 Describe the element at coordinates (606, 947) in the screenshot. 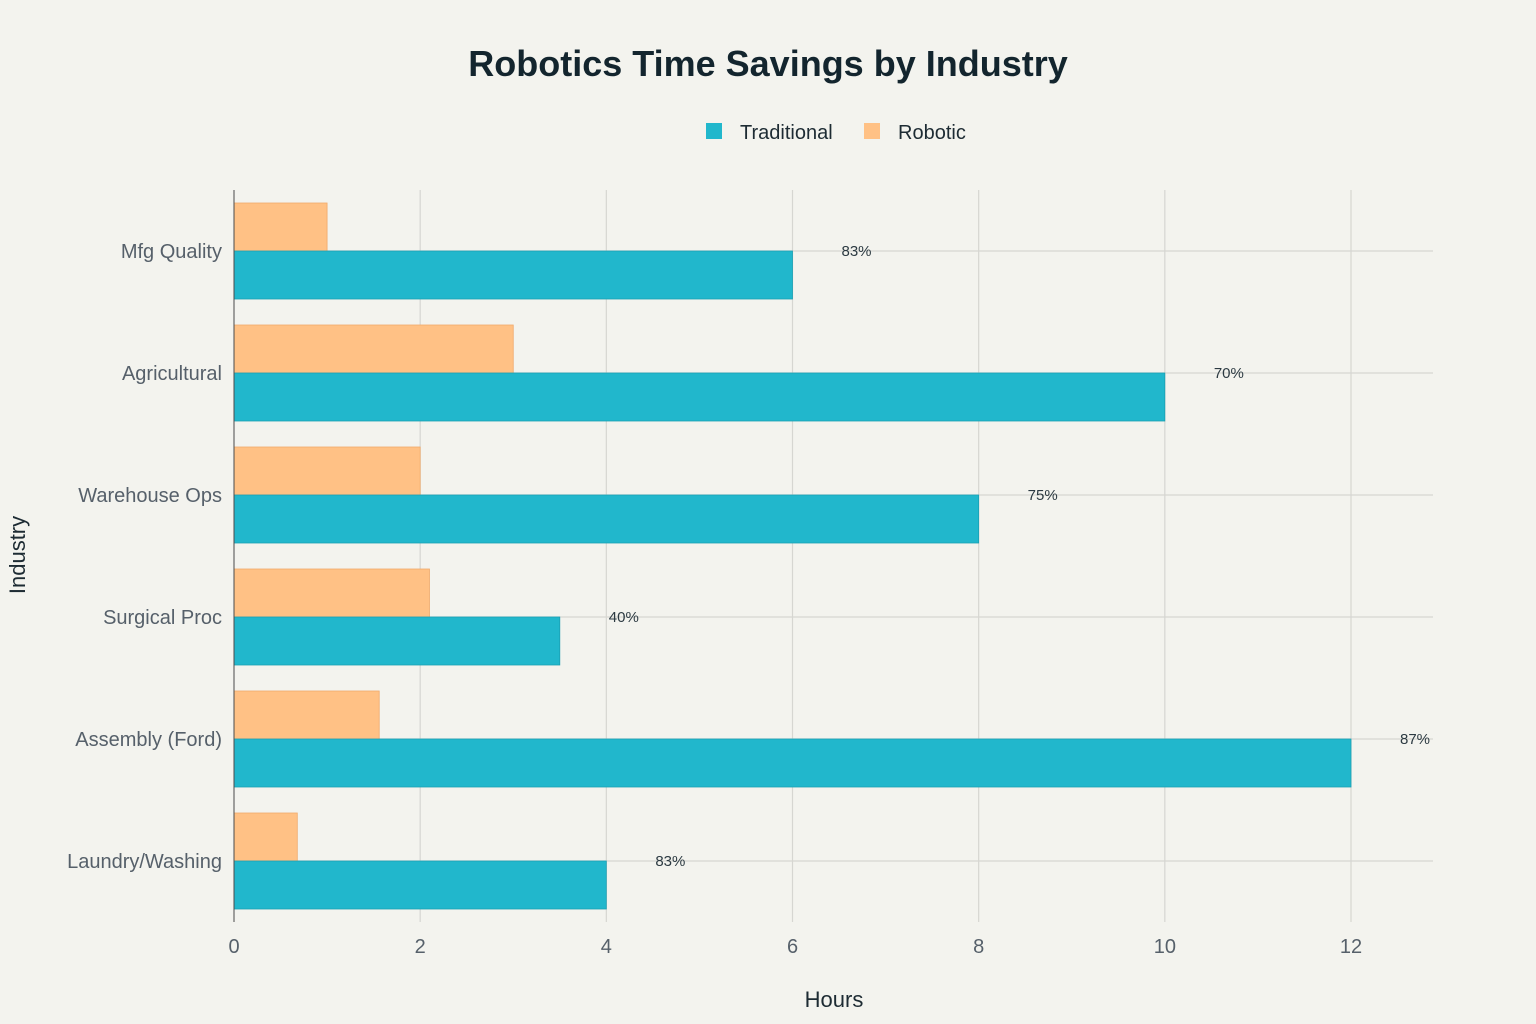

I see `x-tick-label: 4` at that location.